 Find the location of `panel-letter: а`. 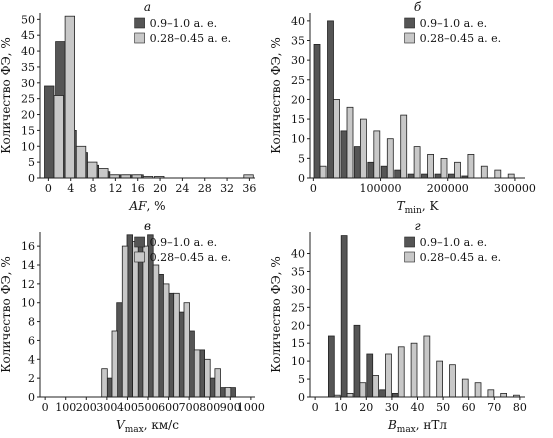

panel-letter: а is located at coordinates (147, 7).